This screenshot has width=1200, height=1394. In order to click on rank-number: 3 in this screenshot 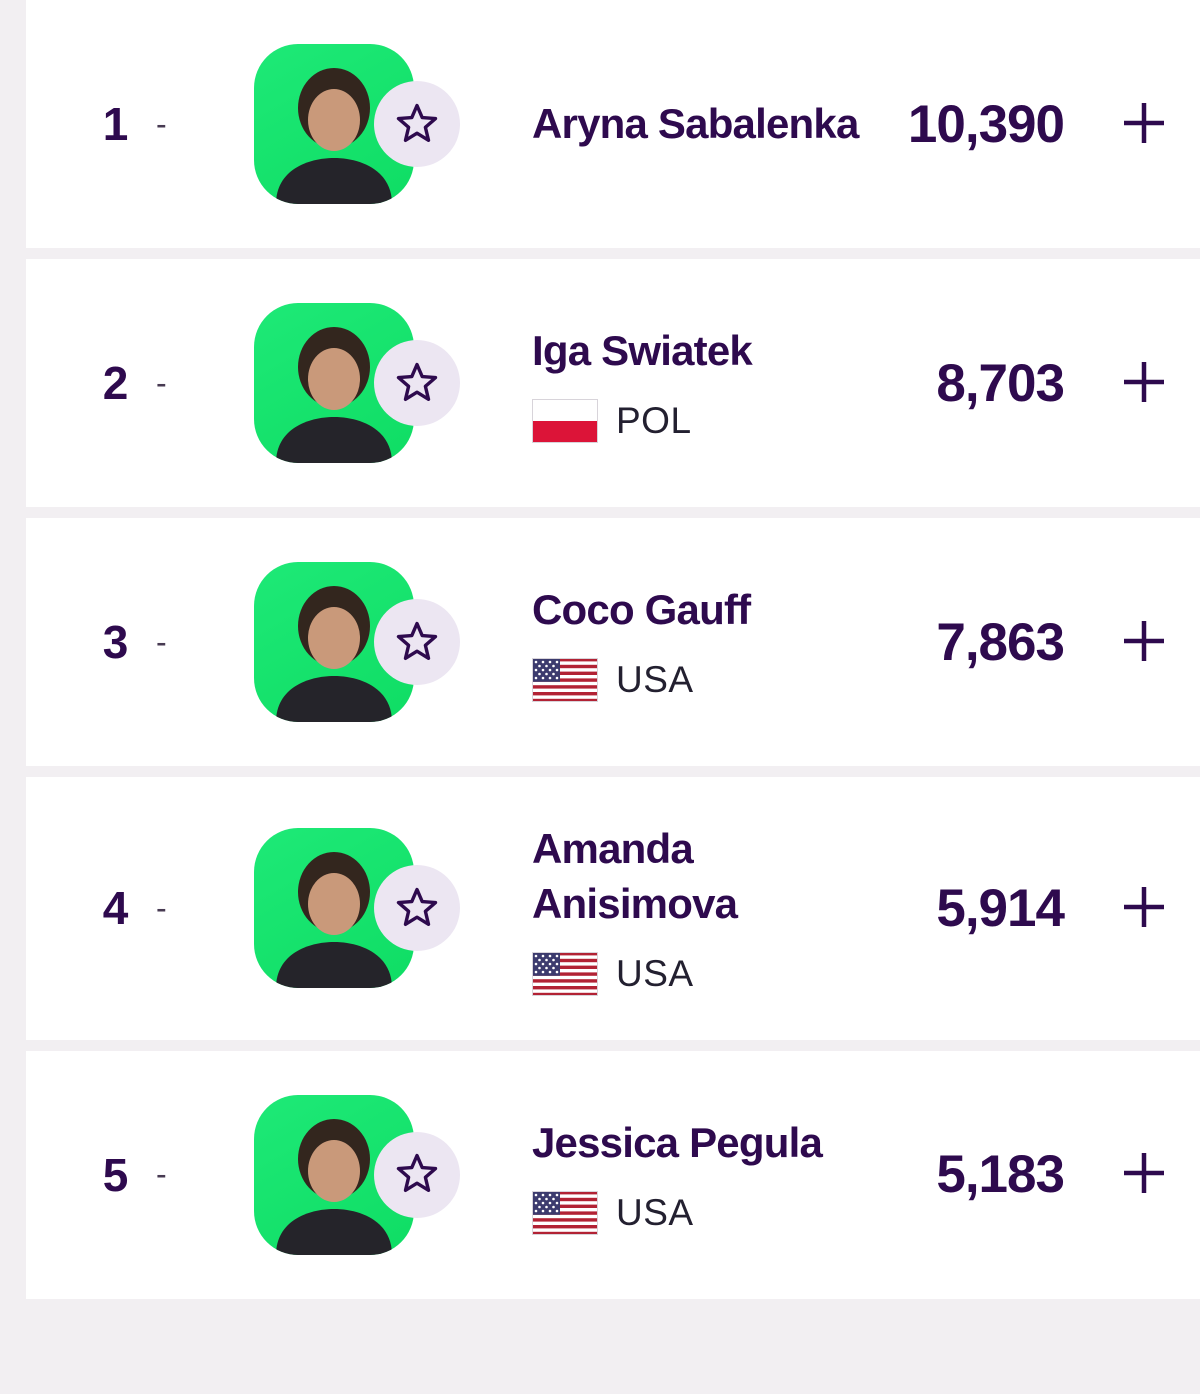, I will do `click(115, 642)`.